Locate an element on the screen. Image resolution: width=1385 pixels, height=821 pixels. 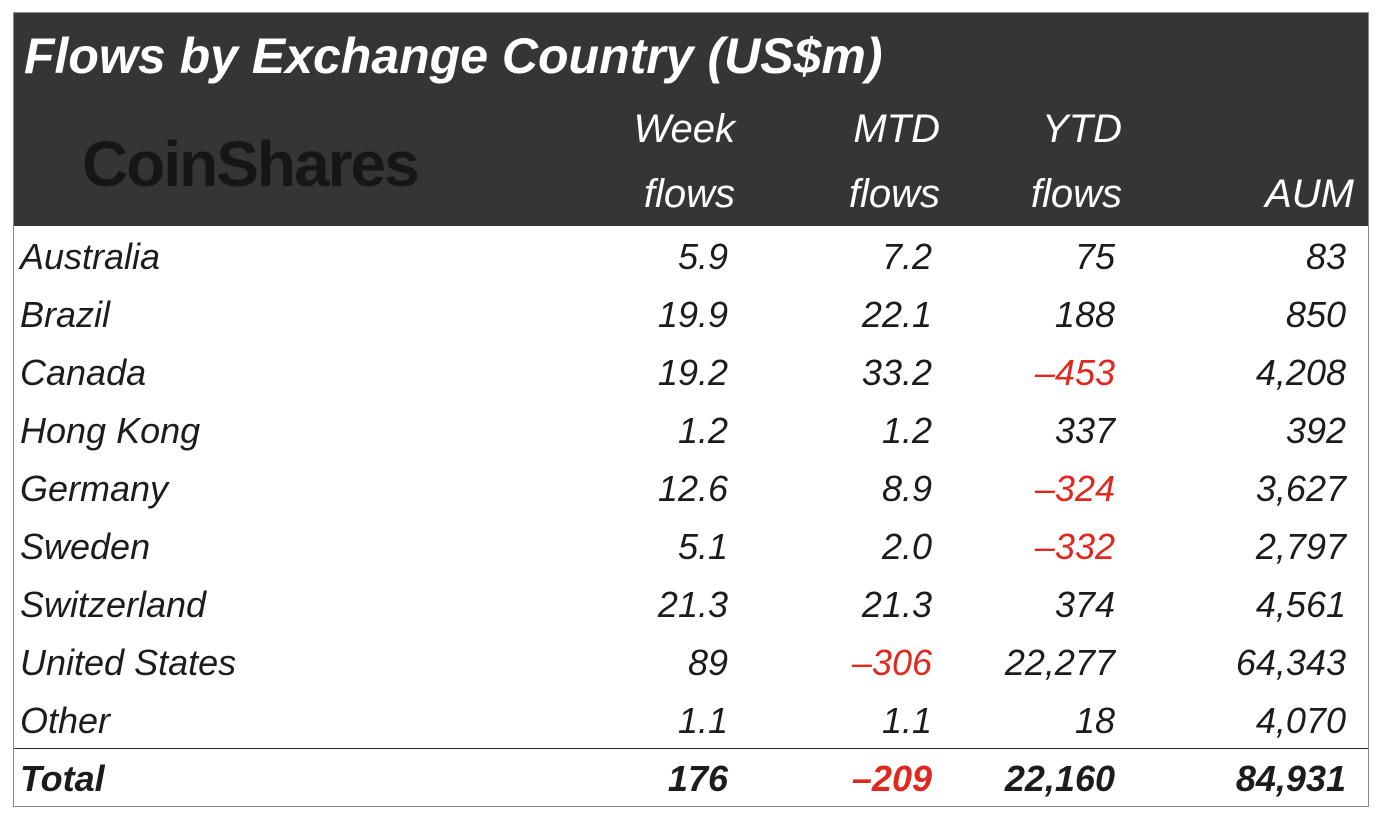
country-name: Switzerland is located at coordinates (113, 604).